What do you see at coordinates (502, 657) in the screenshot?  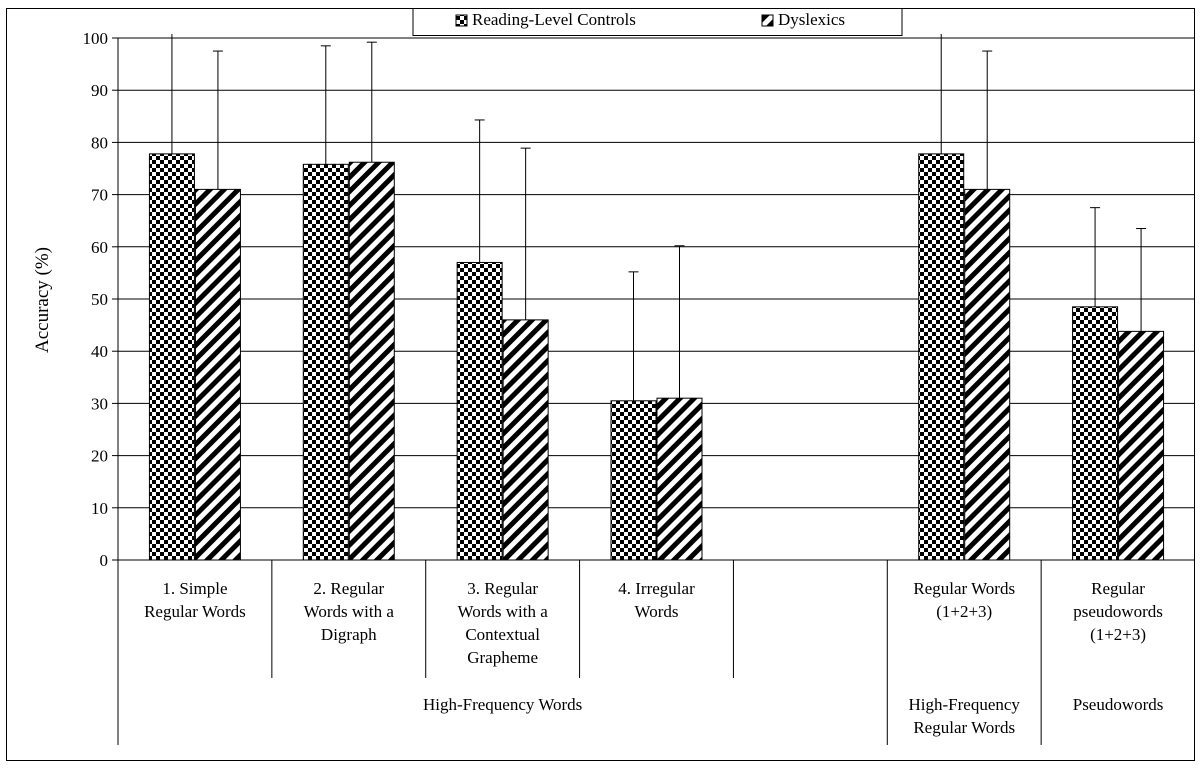 I see `category-label: Grapheme` at bounding box center [502, 657].